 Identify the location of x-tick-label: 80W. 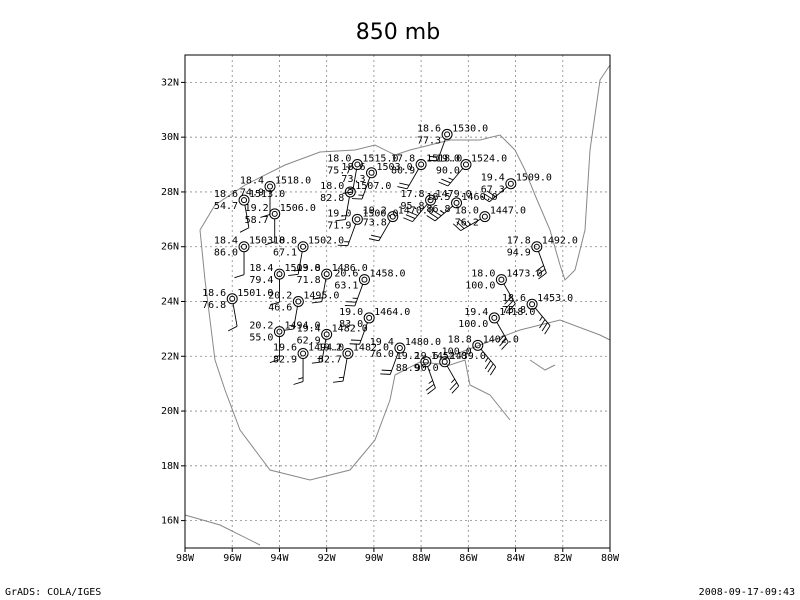
(610, 558).